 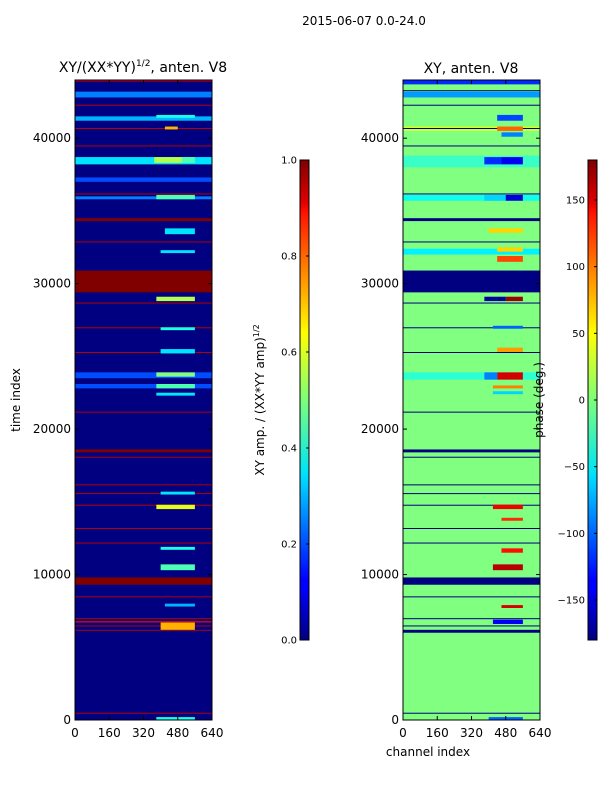 What do you see at coordinates (539, 400) in the screenshot?
I see `right-colorbar-label: phase (deg.)` at bounding box center [539, 400].